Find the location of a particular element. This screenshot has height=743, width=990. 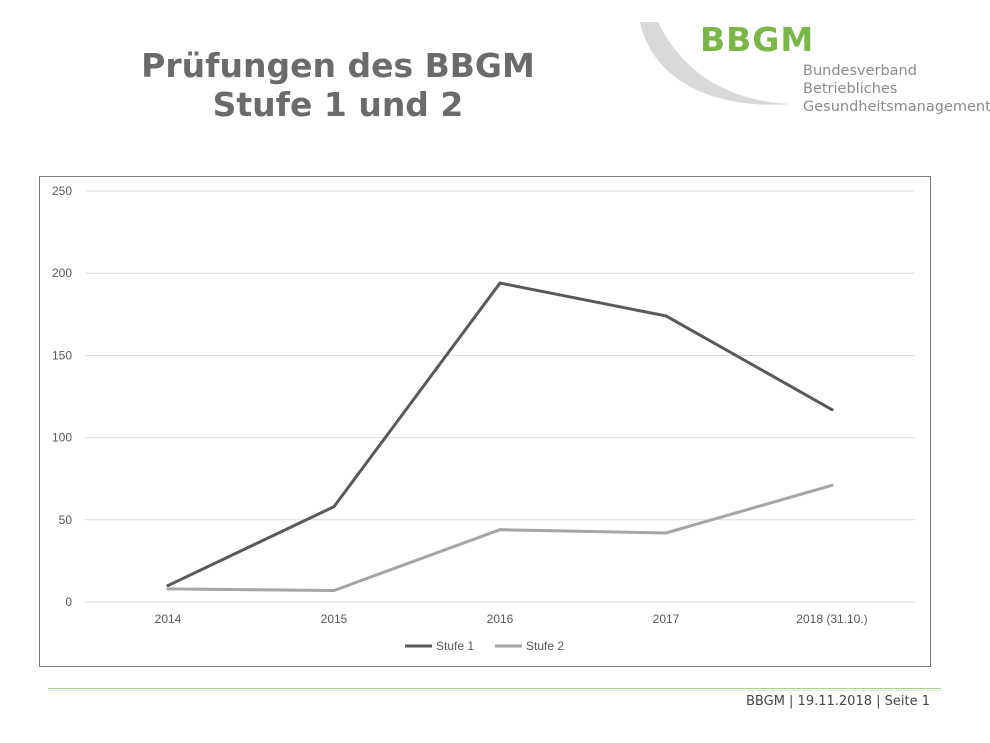

x-tick-label-1: 2015 is located at coordinates (334, 619).